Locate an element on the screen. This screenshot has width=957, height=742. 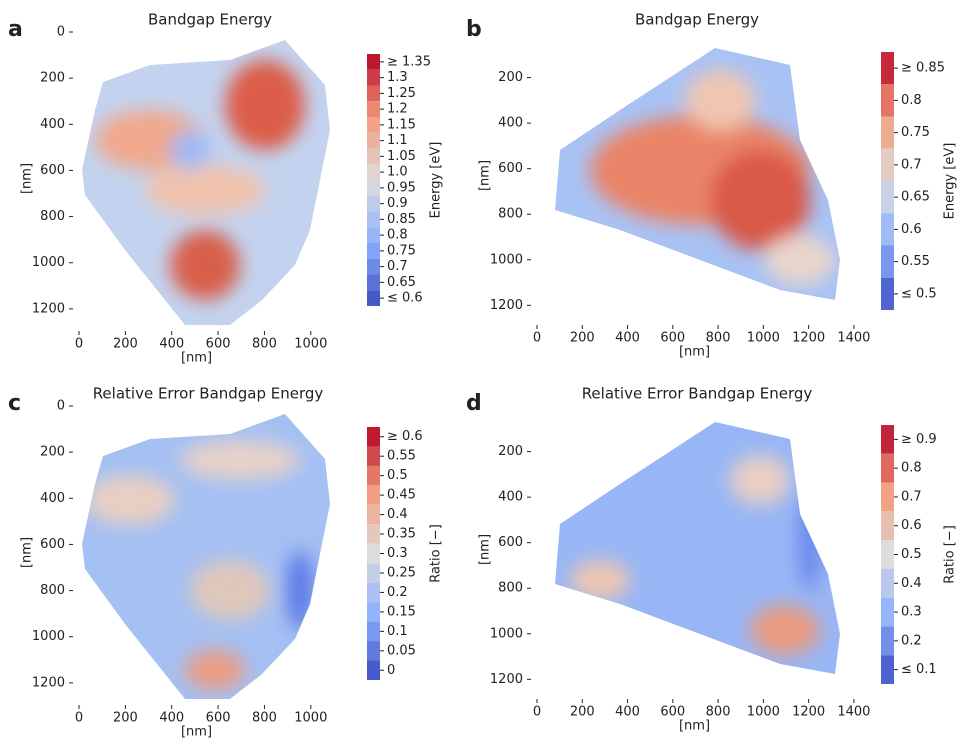
x-tick-label: 1200 is located at coordinates (808, 338).